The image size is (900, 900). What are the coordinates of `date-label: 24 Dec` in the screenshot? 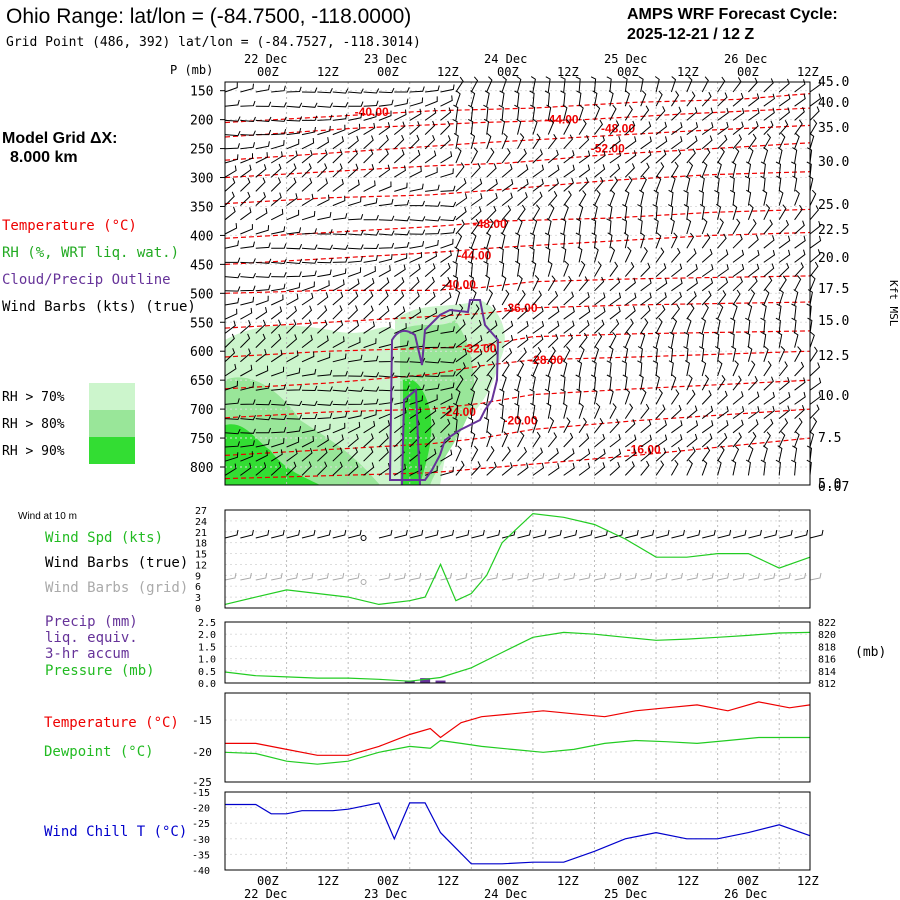 It's located at (505, 893).